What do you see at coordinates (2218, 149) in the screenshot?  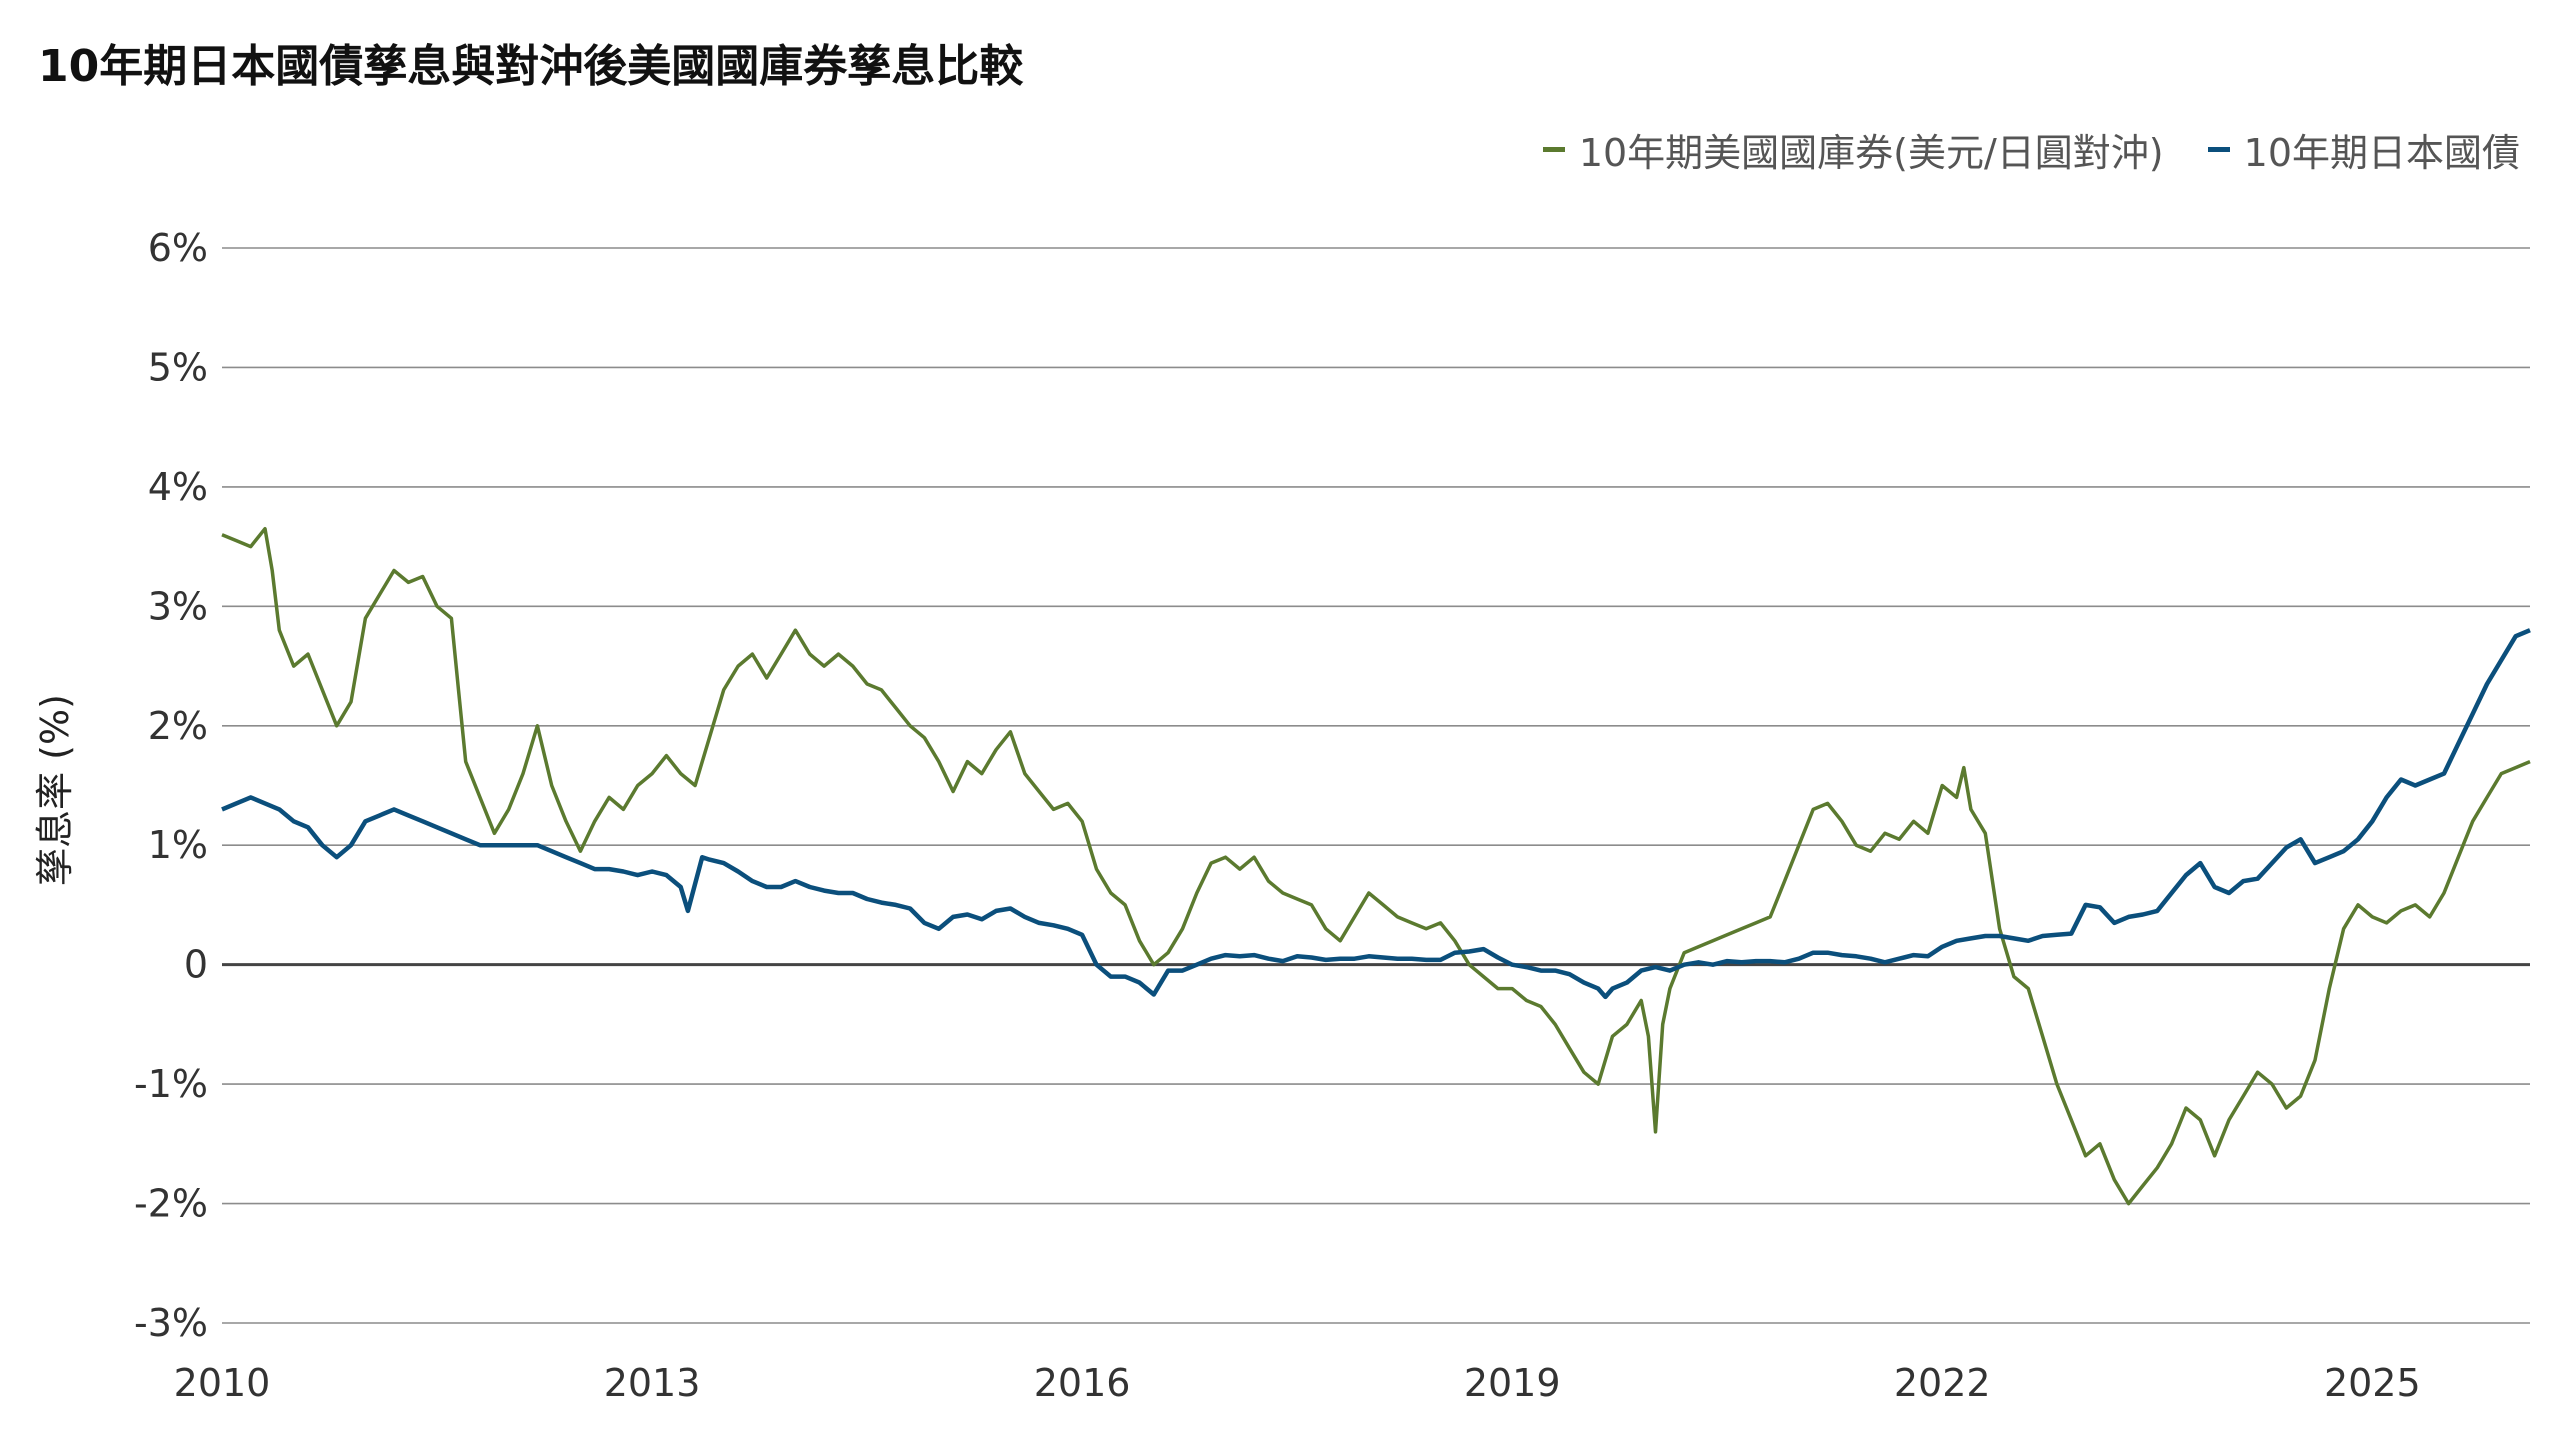 I see `legend-swatch-jgb` at bounding box center [2218, 149].